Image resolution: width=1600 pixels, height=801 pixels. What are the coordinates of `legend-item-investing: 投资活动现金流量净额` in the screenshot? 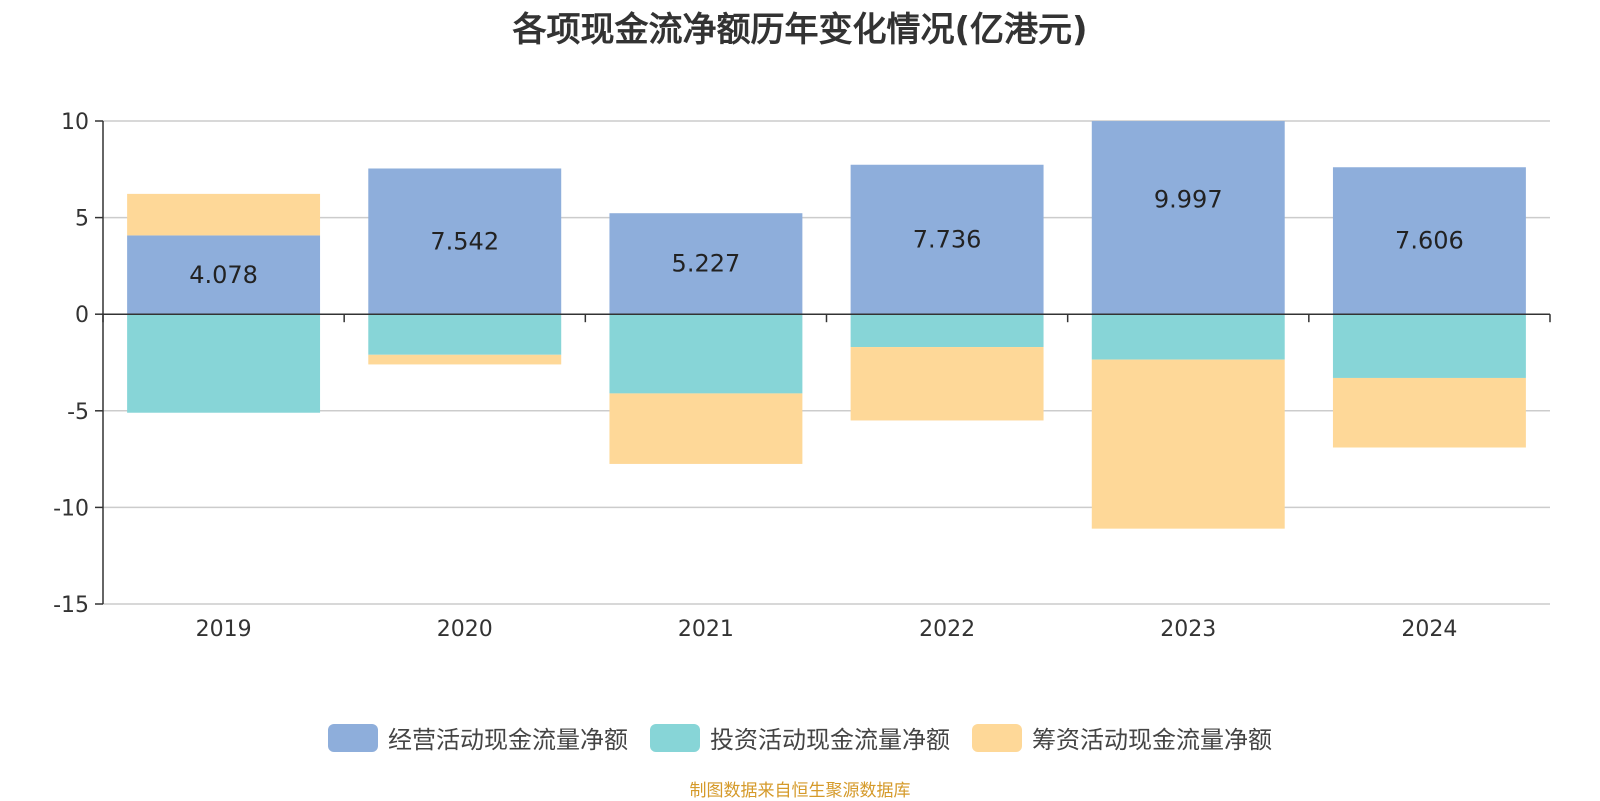 It's located at (800, 737).